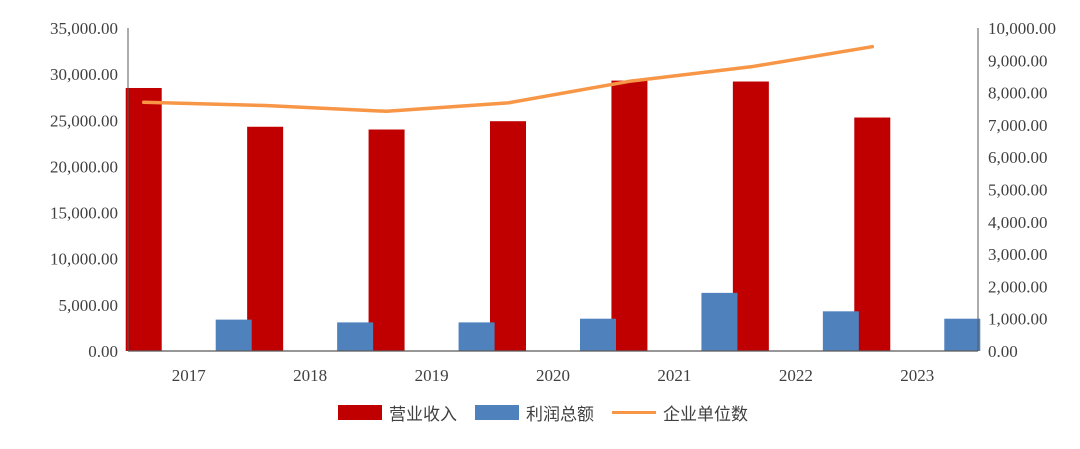  What do you see at coordinates (1018, 93) in the screenshot?
I see `y2-tick-label: 8,000.00` at bounding box center [1018, 93].